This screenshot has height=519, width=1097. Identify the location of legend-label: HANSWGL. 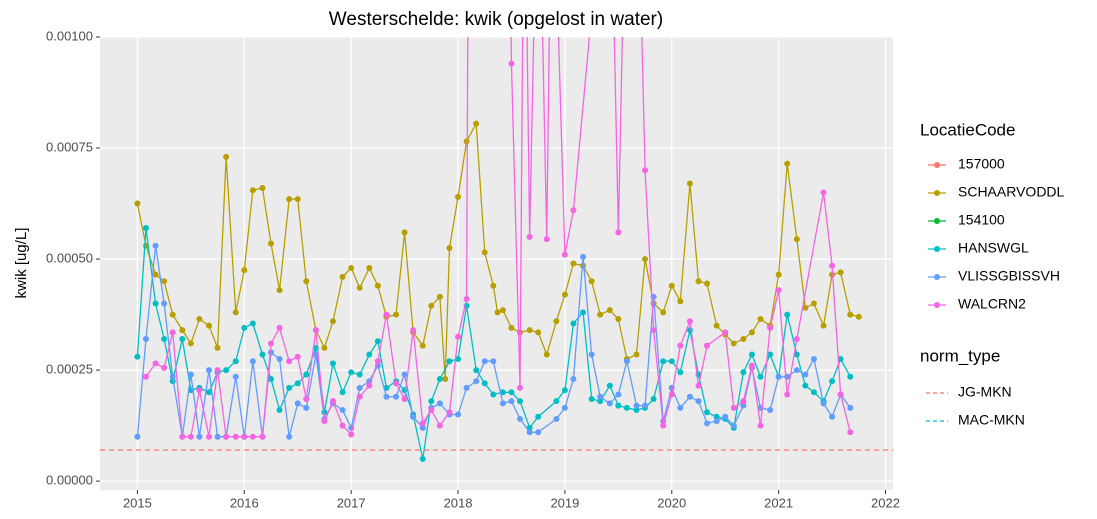
(993, 248).